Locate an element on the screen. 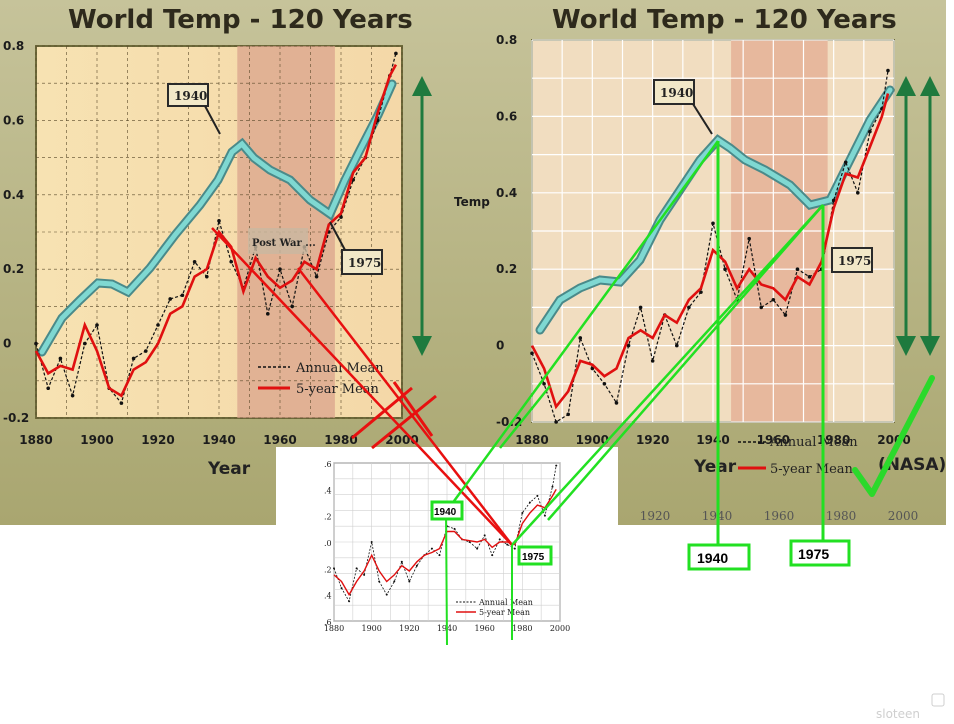 This screenshot has width=954, height=724. right-legend-annual: Annual Mean is located at coordinates (813, 442).